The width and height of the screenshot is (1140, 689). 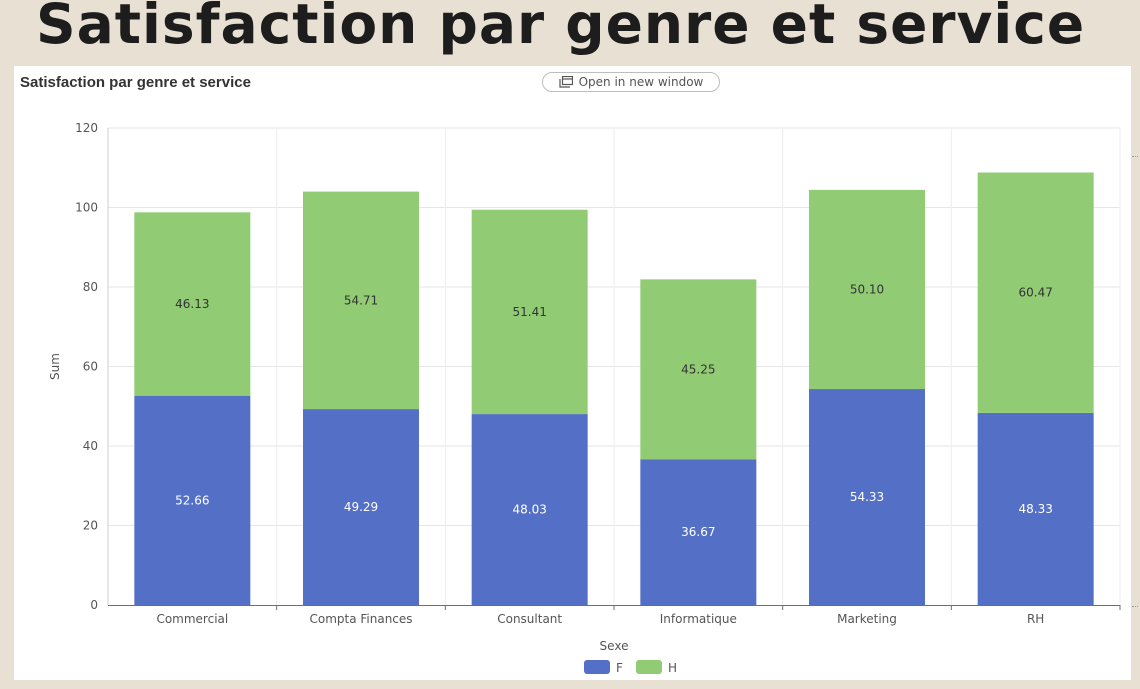 I want to click on data-label-H: 50.10, so click(x=867, y=289).